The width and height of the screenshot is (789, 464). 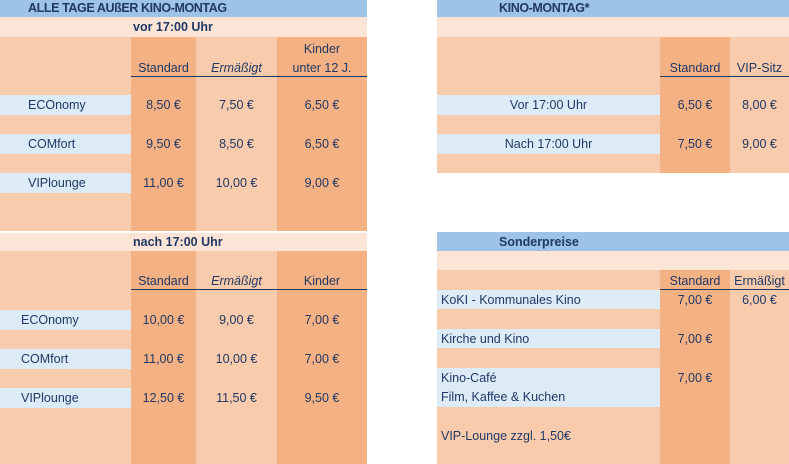 I want to click on regular-title: ALLE TAGE AUßER KINO-MONTAG, so click(x=127, y=8).